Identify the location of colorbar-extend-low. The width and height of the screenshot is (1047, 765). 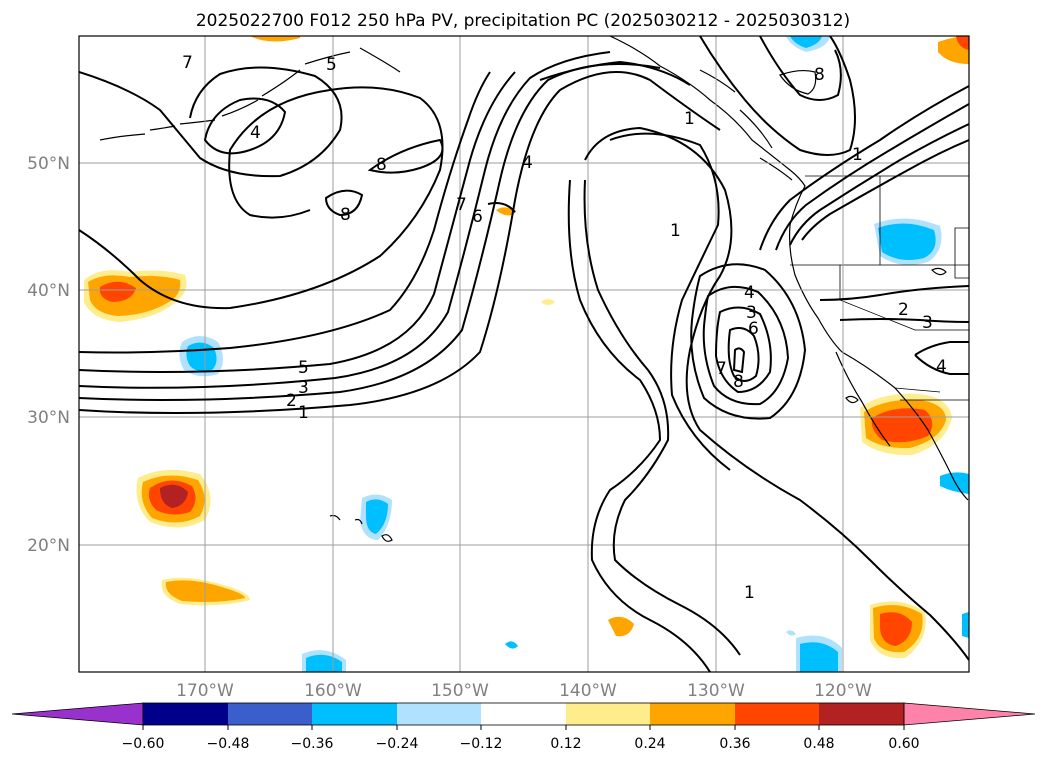
(77, 714).